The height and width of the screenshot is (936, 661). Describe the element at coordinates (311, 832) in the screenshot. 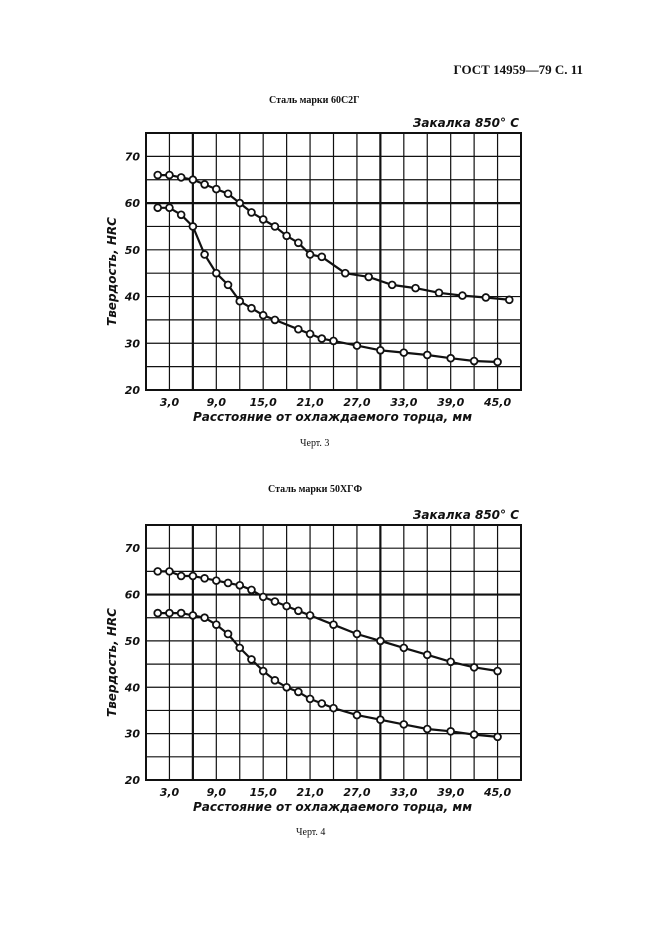

I see `chart2-caption: Черт. 4` at that location.